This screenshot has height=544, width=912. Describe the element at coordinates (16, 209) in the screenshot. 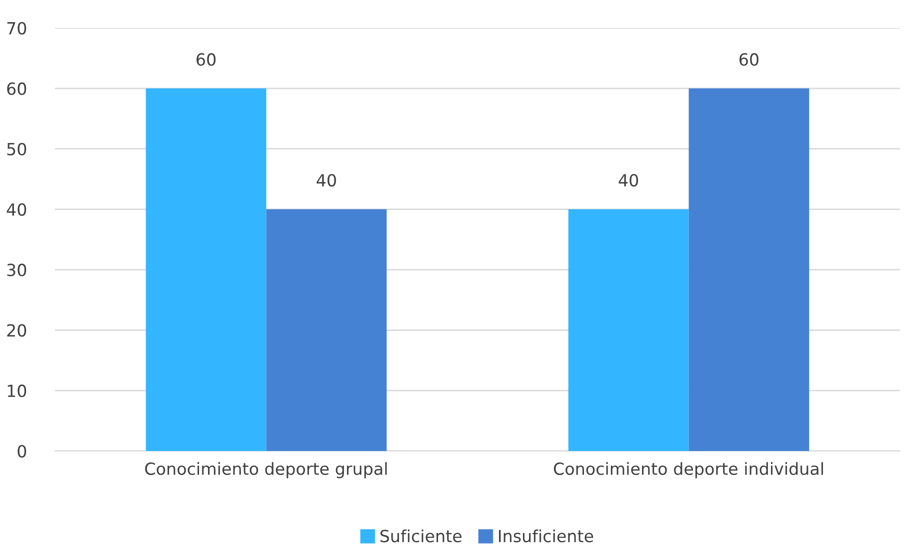

I see `y-tick-label: 40` at that location.